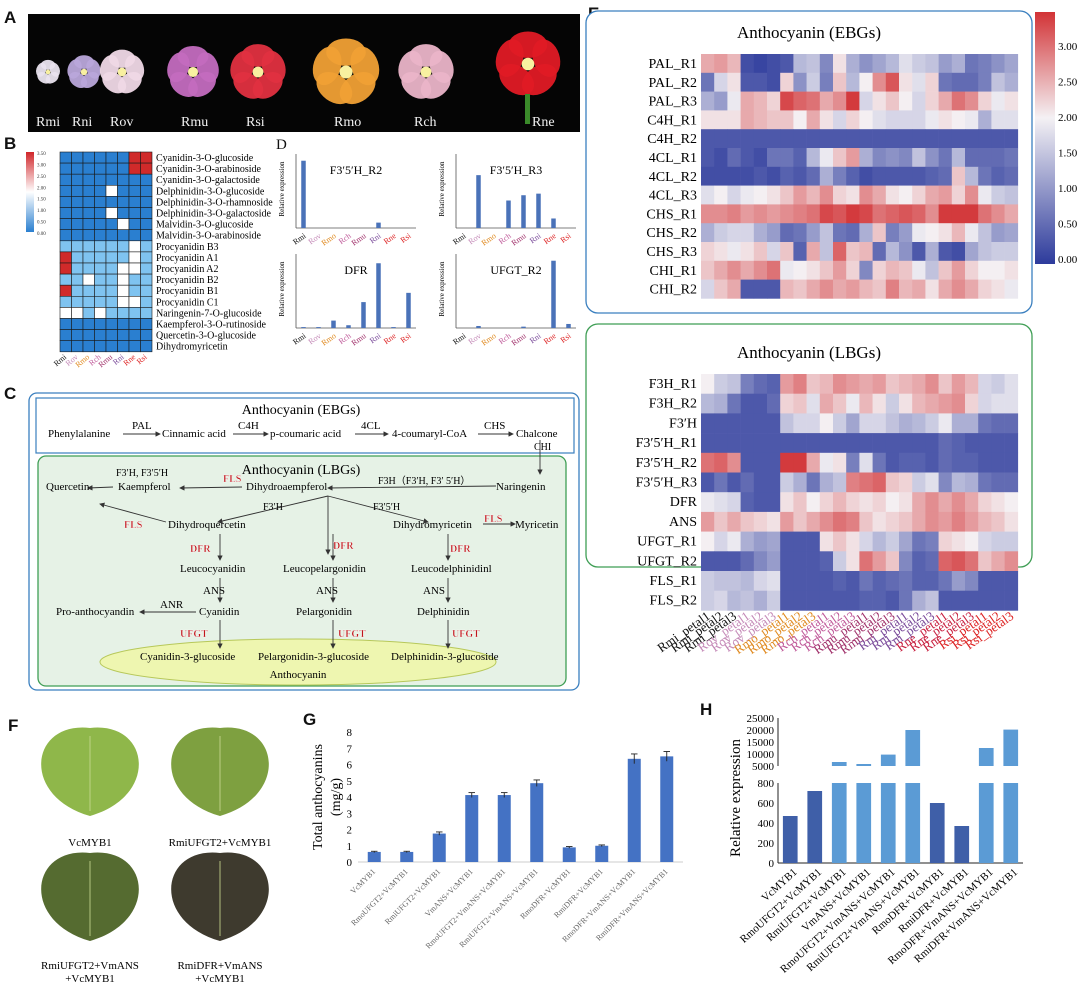  I want to click on gene-label: F3′5′H_R2, so click(666, 463).